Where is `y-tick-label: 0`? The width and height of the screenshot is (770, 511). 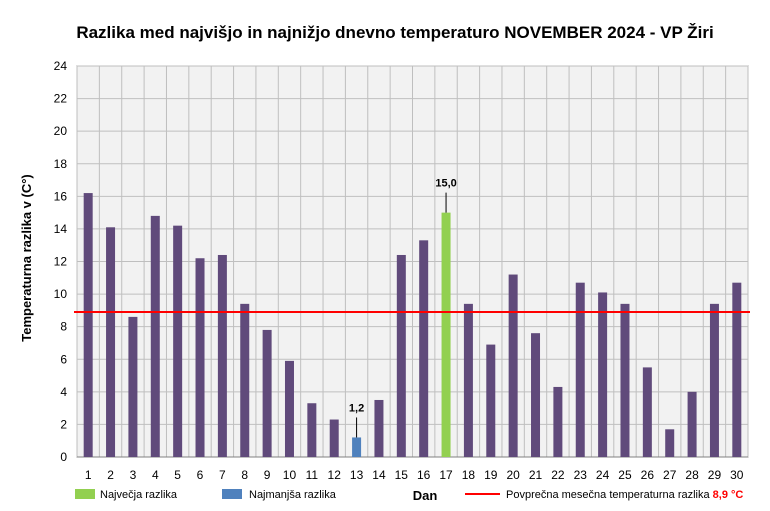 y-tick-label: 0 is located at coordinates (63, 457).